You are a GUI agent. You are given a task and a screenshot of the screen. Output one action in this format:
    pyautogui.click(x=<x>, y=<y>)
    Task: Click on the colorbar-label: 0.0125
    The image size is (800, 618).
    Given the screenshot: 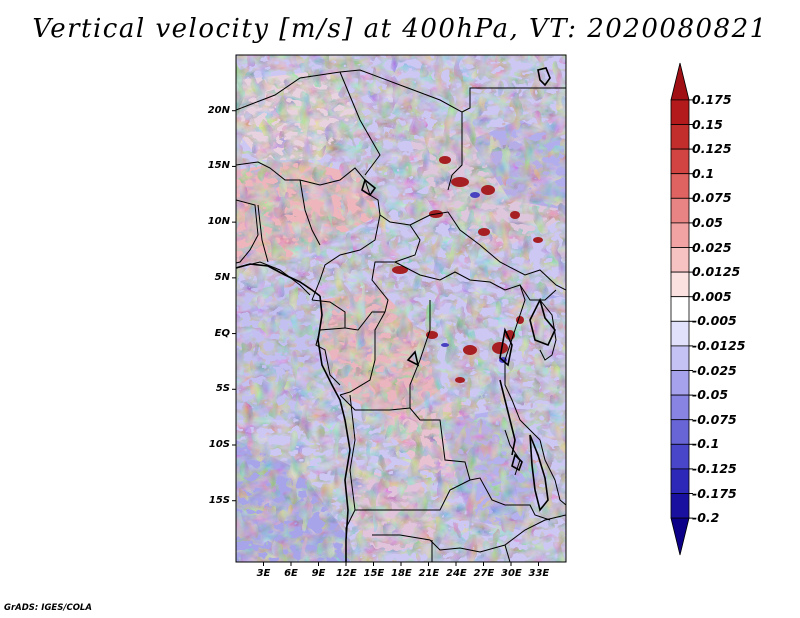 What is the action you would take?
    pyautogui.click(x=716, y=272)
    